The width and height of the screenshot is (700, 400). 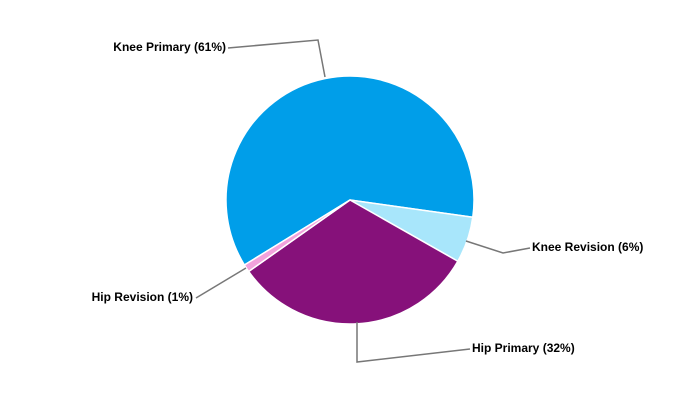 I want to click on slice-label: Knee Primary (61%), so click(x=169, y=47).